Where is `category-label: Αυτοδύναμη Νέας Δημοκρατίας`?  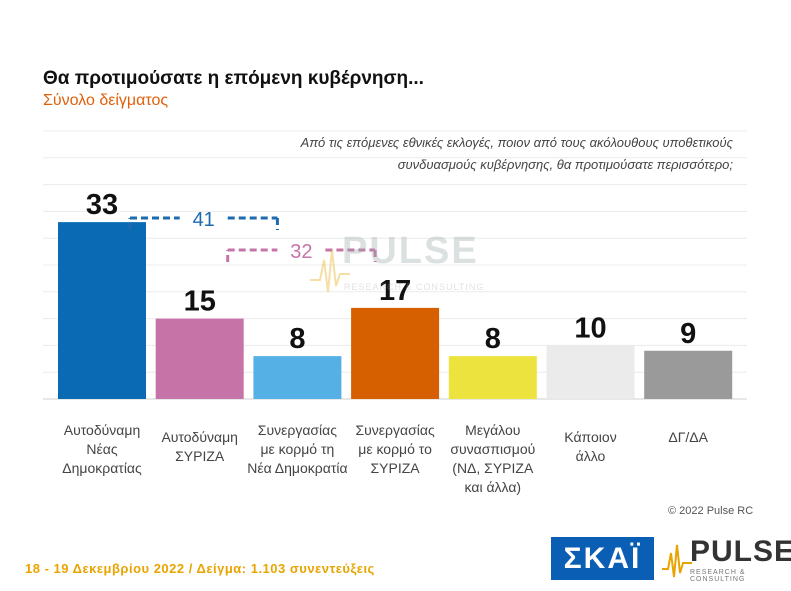 category-label: Αυτοδύναμη Νέας Δημοκρατίας is located at coordinates (102, 449).